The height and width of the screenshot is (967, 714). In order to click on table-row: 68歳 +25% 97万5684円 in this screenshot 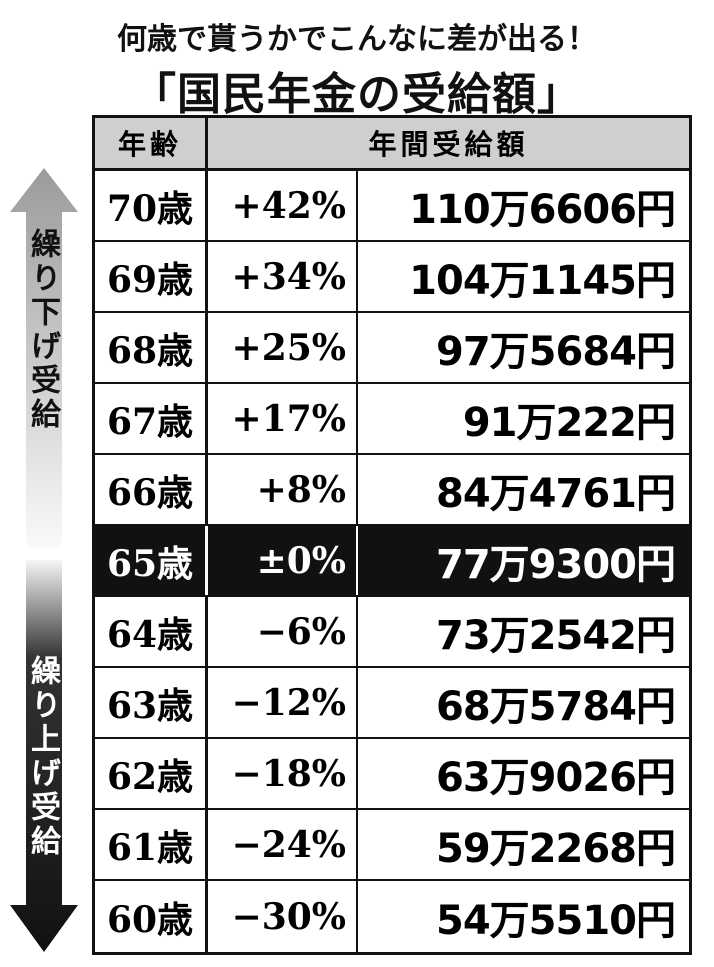, I will do `click(392, 348)`.